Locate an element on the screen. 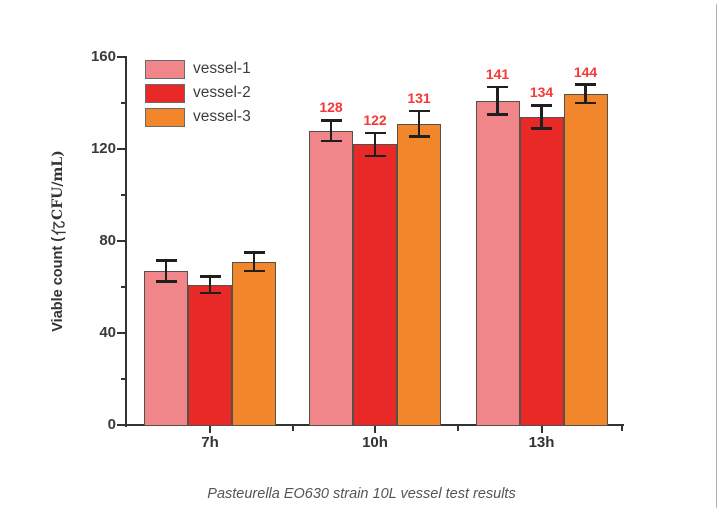 The width and height of the screenshot is (723, 512). legend-item-label: vessel-2 is located at coordinates (222, 92).